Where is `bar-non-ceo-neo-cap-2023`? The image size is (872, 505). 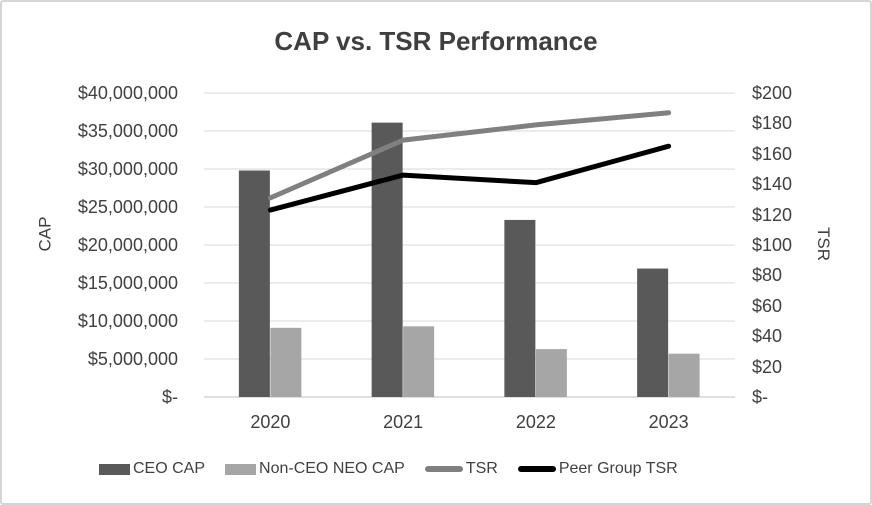
bar-non-ceo-neo-cap-2023 is located at coordinates (684, 375).